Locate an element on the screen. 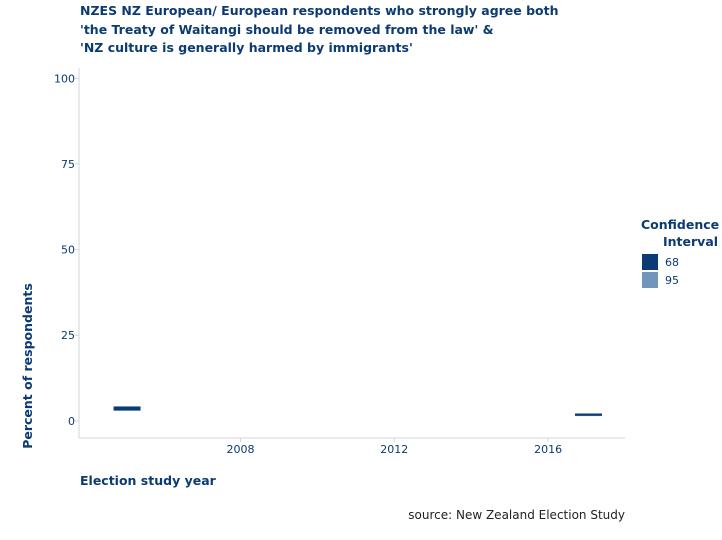 The image size is (722, 540). y-tick-label: 50 is located at coordinates (68, 250).